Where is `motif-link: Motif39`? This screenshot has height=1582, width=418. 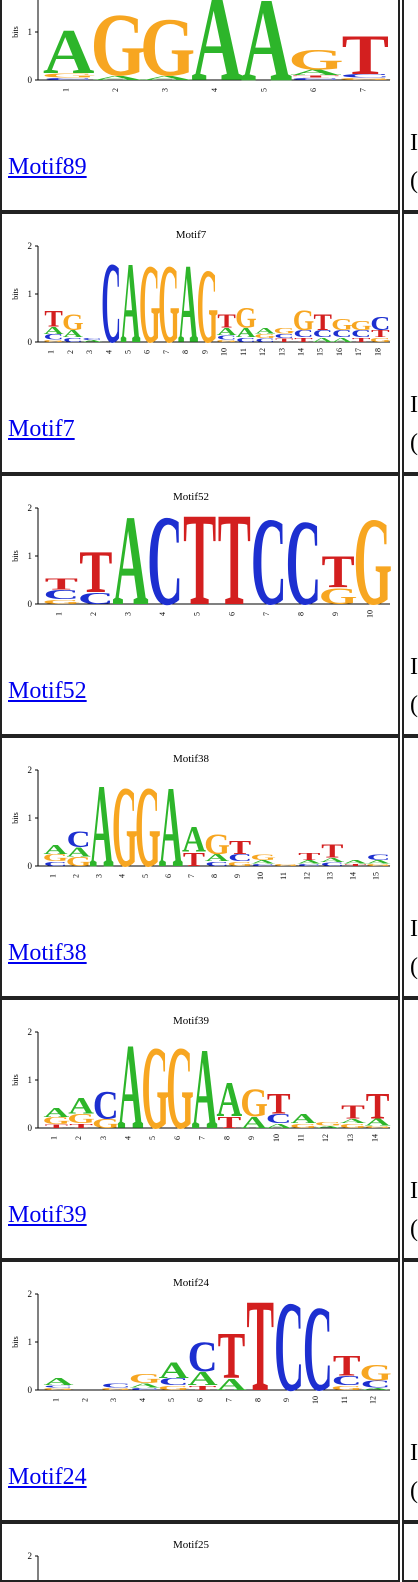 motif-link: Motif39 is located at coordinates (47, 1215).